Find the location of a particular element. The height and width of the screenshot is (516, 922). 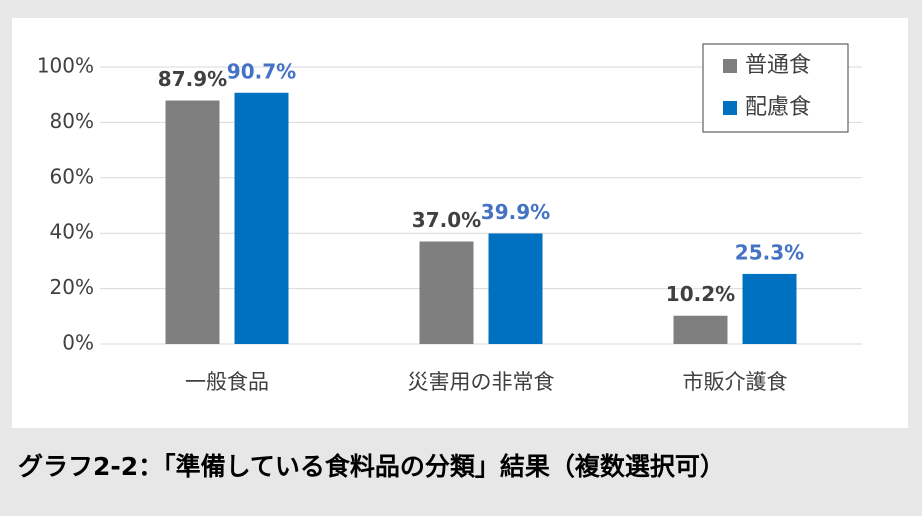

y-tick-label: 20% is located at coordinates (72, 287).